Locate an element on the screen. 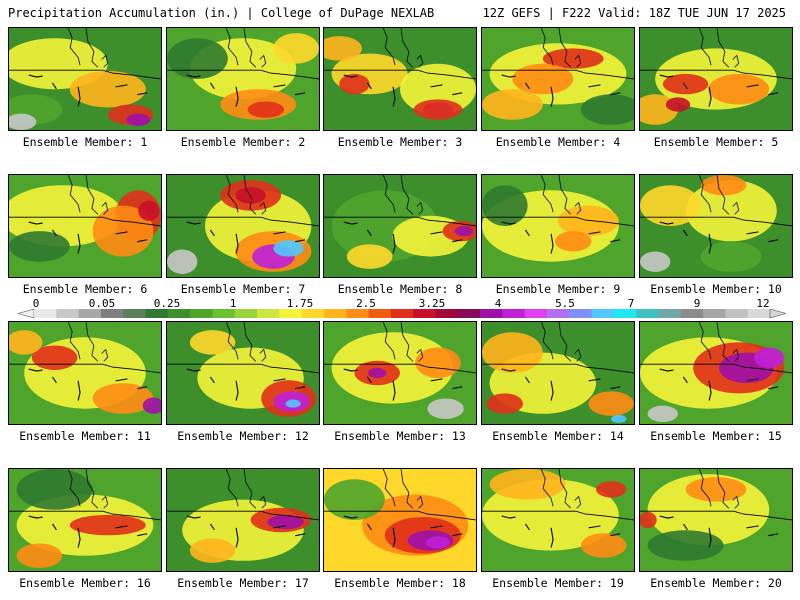 Image resolution: width=800 pixels, height=600 pixels. ensemble-member-6-map is located at coordinates (85, 226).